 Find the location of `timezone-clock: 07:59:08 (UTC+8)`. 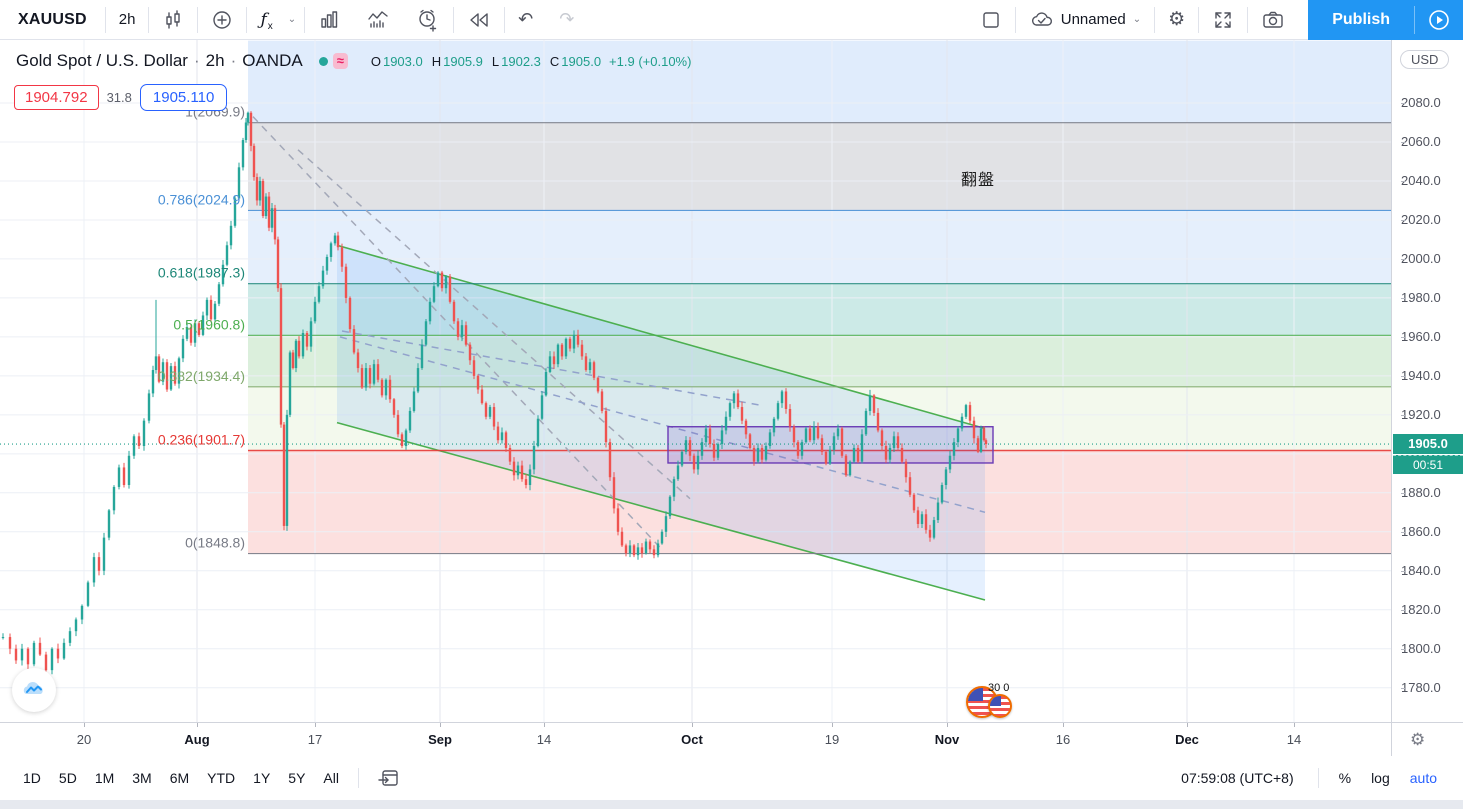

timezone-clock: 07:59:08 (UTC+8) is located at coordinates (1237, 778).